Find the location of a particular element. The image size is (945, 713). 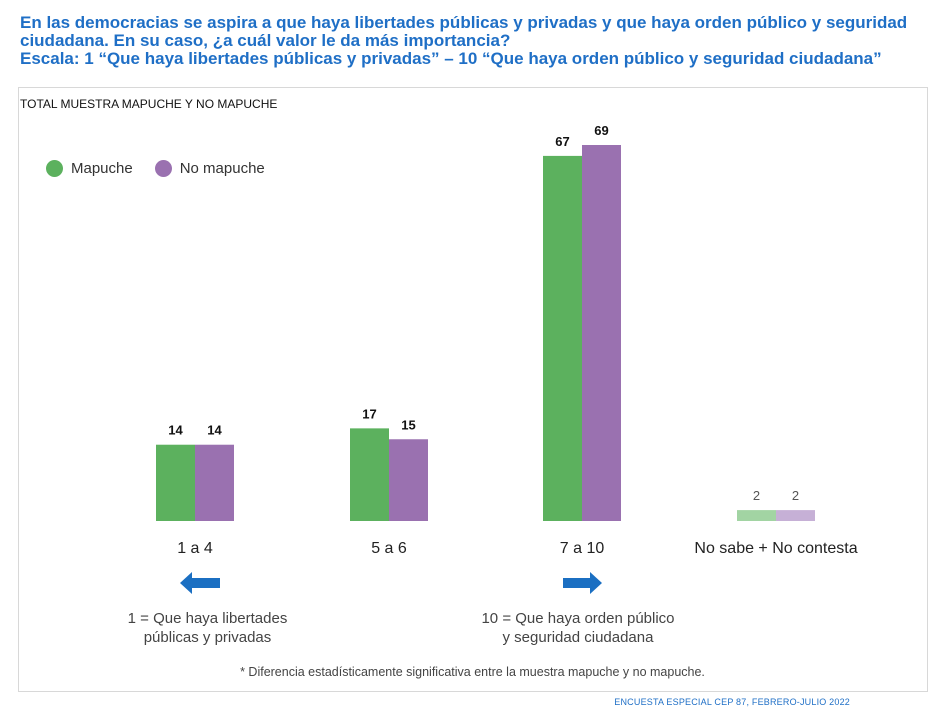

data-label-no-mapuche-3: 2 is located at coordinates (795, 495).